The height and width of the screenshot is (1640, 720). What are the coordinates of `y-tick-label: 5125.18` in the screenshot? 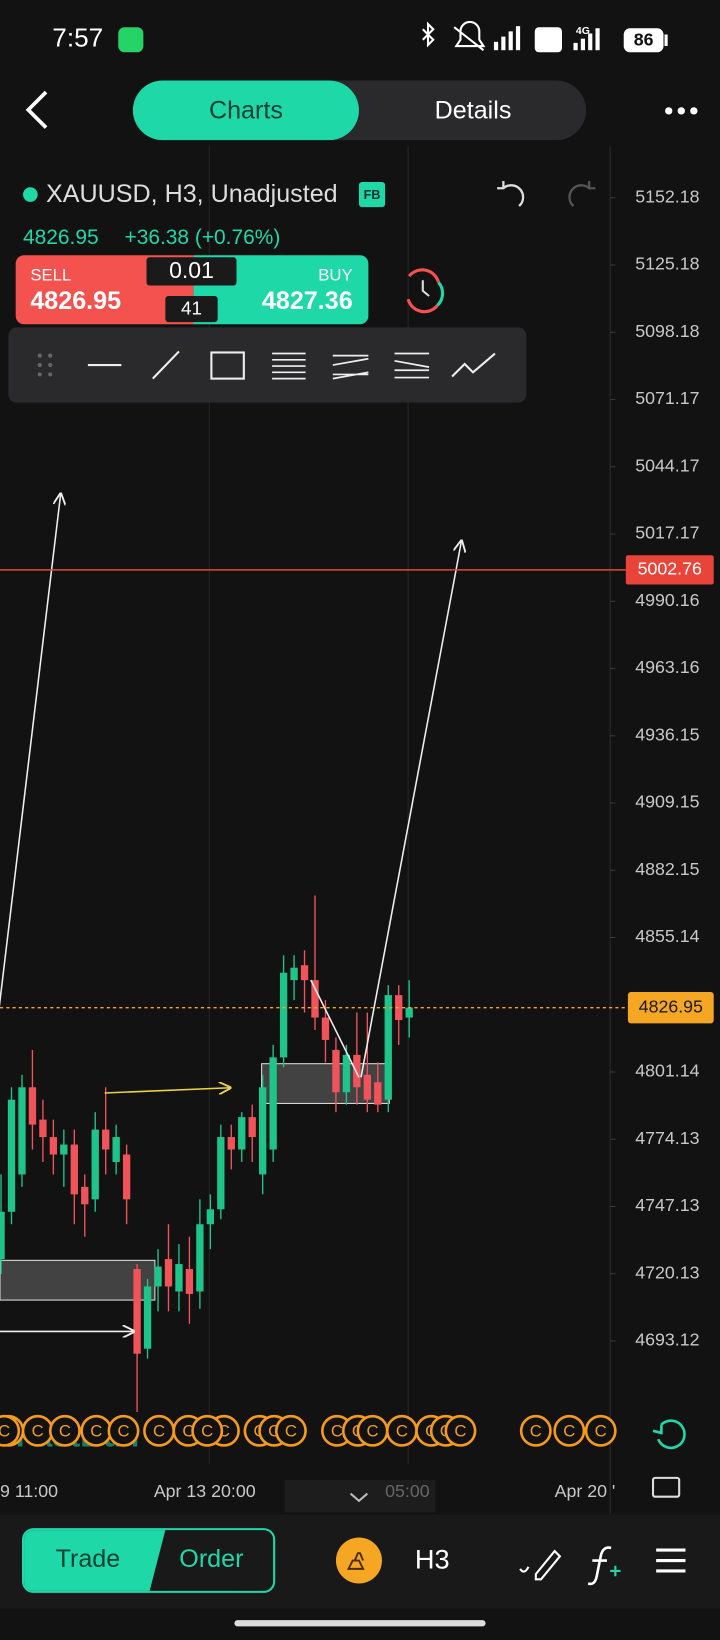 It's located at (667, 264).